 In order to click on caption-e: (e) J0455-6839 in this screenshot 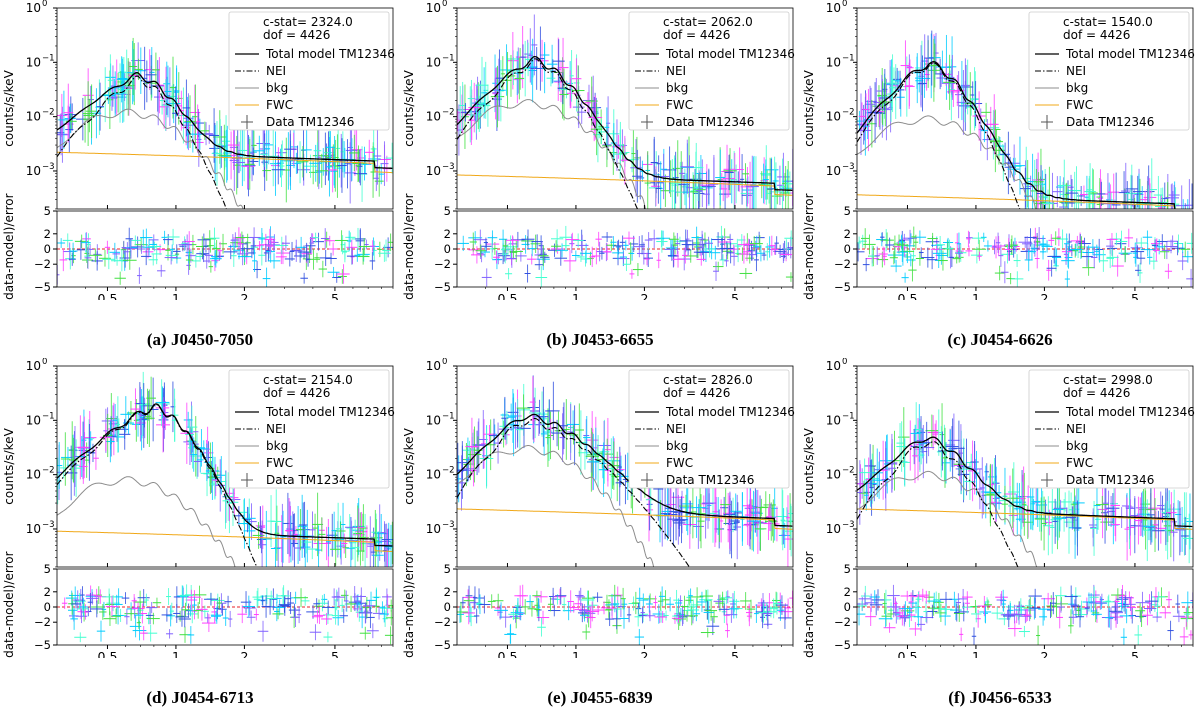, I will do `click(600, 697)`.